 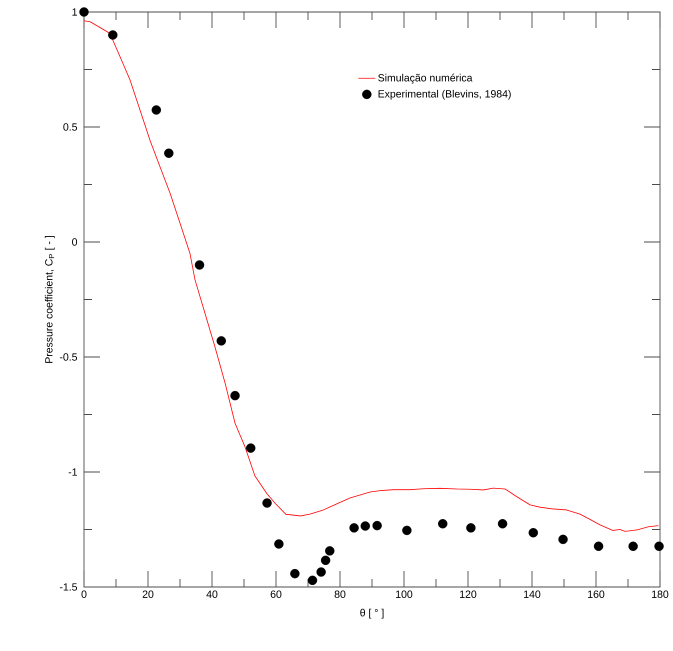 I want to click on y-tick-label: -1.5, so click(x=69, y=587).